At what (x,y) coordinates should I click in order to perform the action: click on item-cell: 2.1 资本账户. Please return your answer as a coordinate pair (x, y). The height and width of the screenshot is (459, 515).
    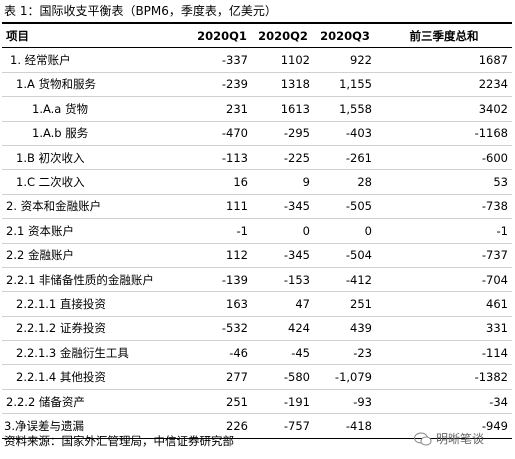
    Looking at the image, I should click on (97, 231).